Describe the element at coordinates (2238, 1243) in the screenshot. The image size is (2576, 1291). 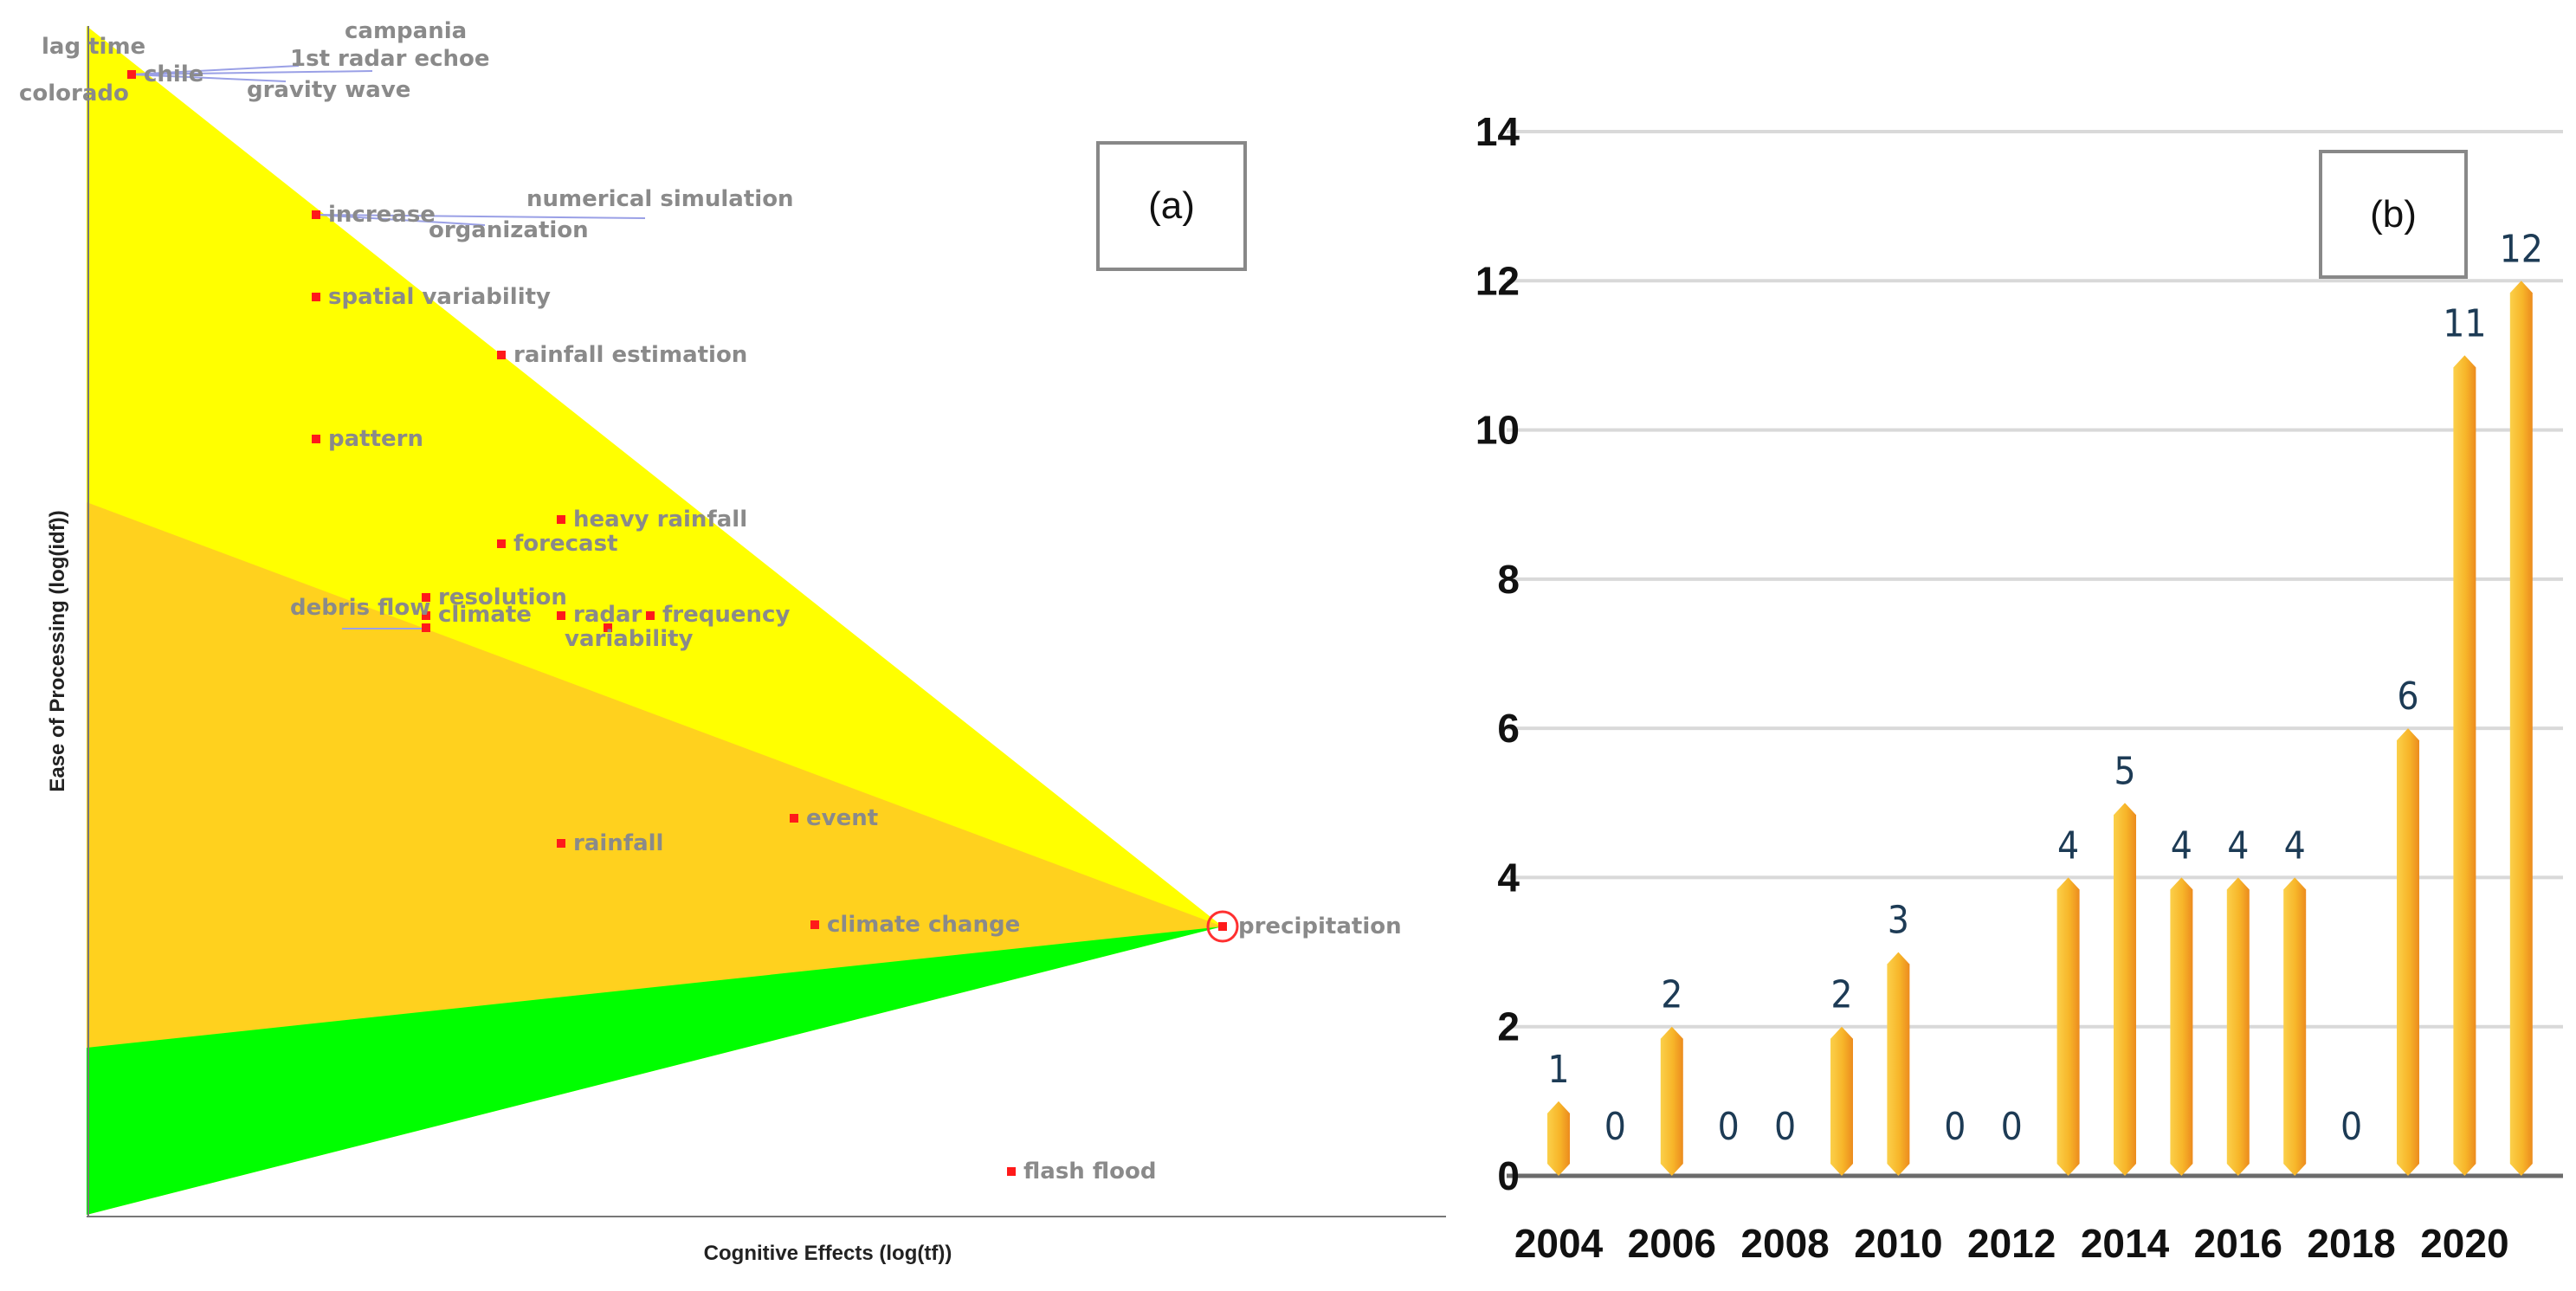
I see `x-tick-label-2016: 2016` at that location.